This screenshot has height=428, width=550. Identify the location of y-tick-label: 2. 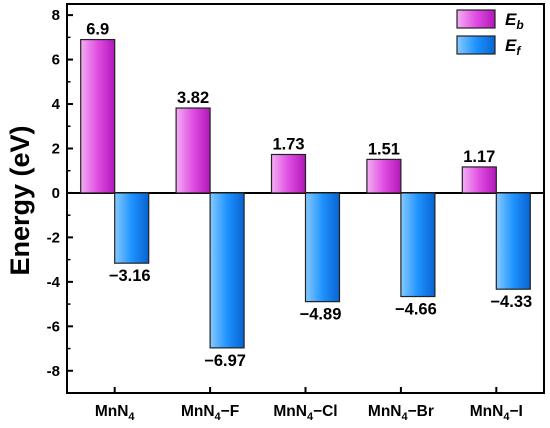
(56, 148).